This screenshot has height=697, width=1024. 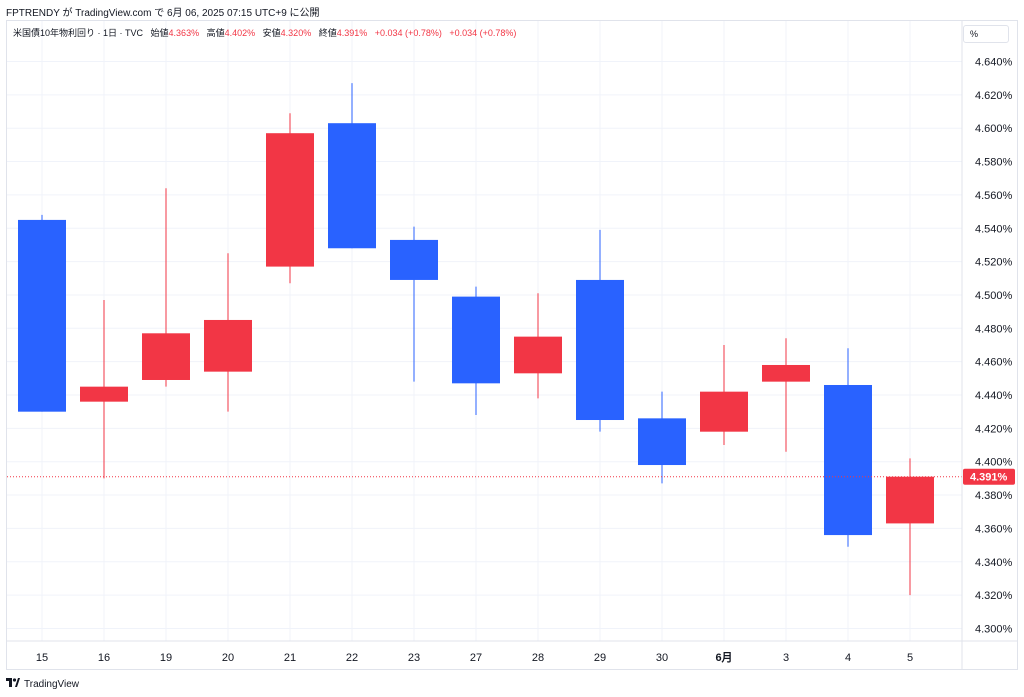 I want to click on y-tick-label: 4.620%, so click(x=994, y=96).